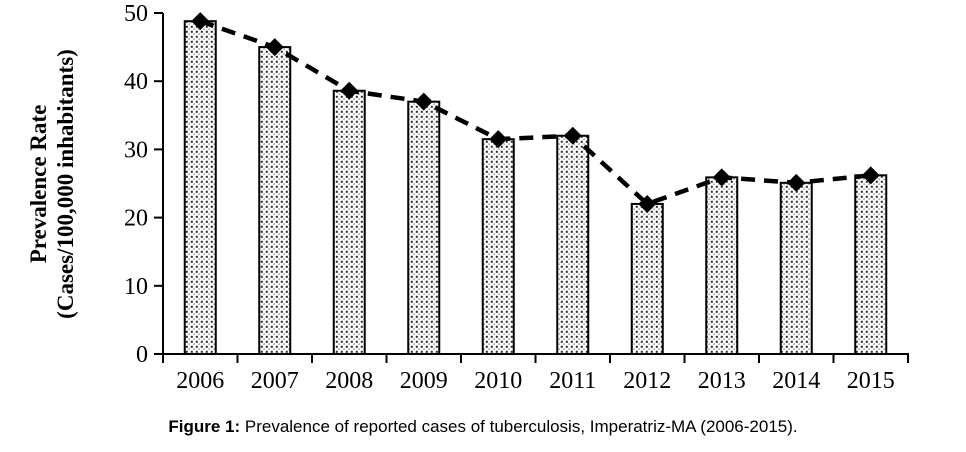 This screenshot has height=452, width=966. What do you see at coordinates (200, 21) in the screenshot?
I see `marker-diamond-2006` at bounding box center [200, 21].